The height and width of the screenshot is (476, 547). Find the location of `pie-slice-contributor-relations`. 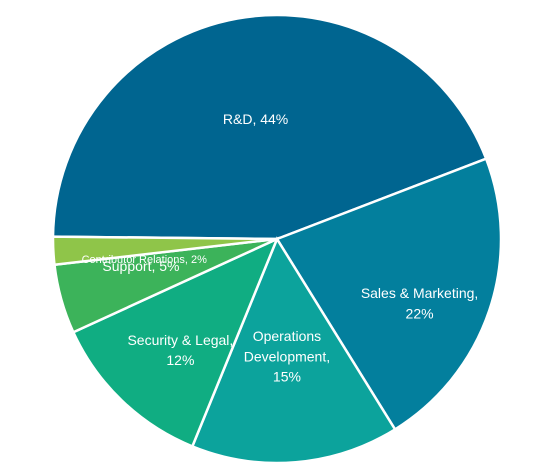

pie-slice-contributor-relations is located at coordinates (164, 251).